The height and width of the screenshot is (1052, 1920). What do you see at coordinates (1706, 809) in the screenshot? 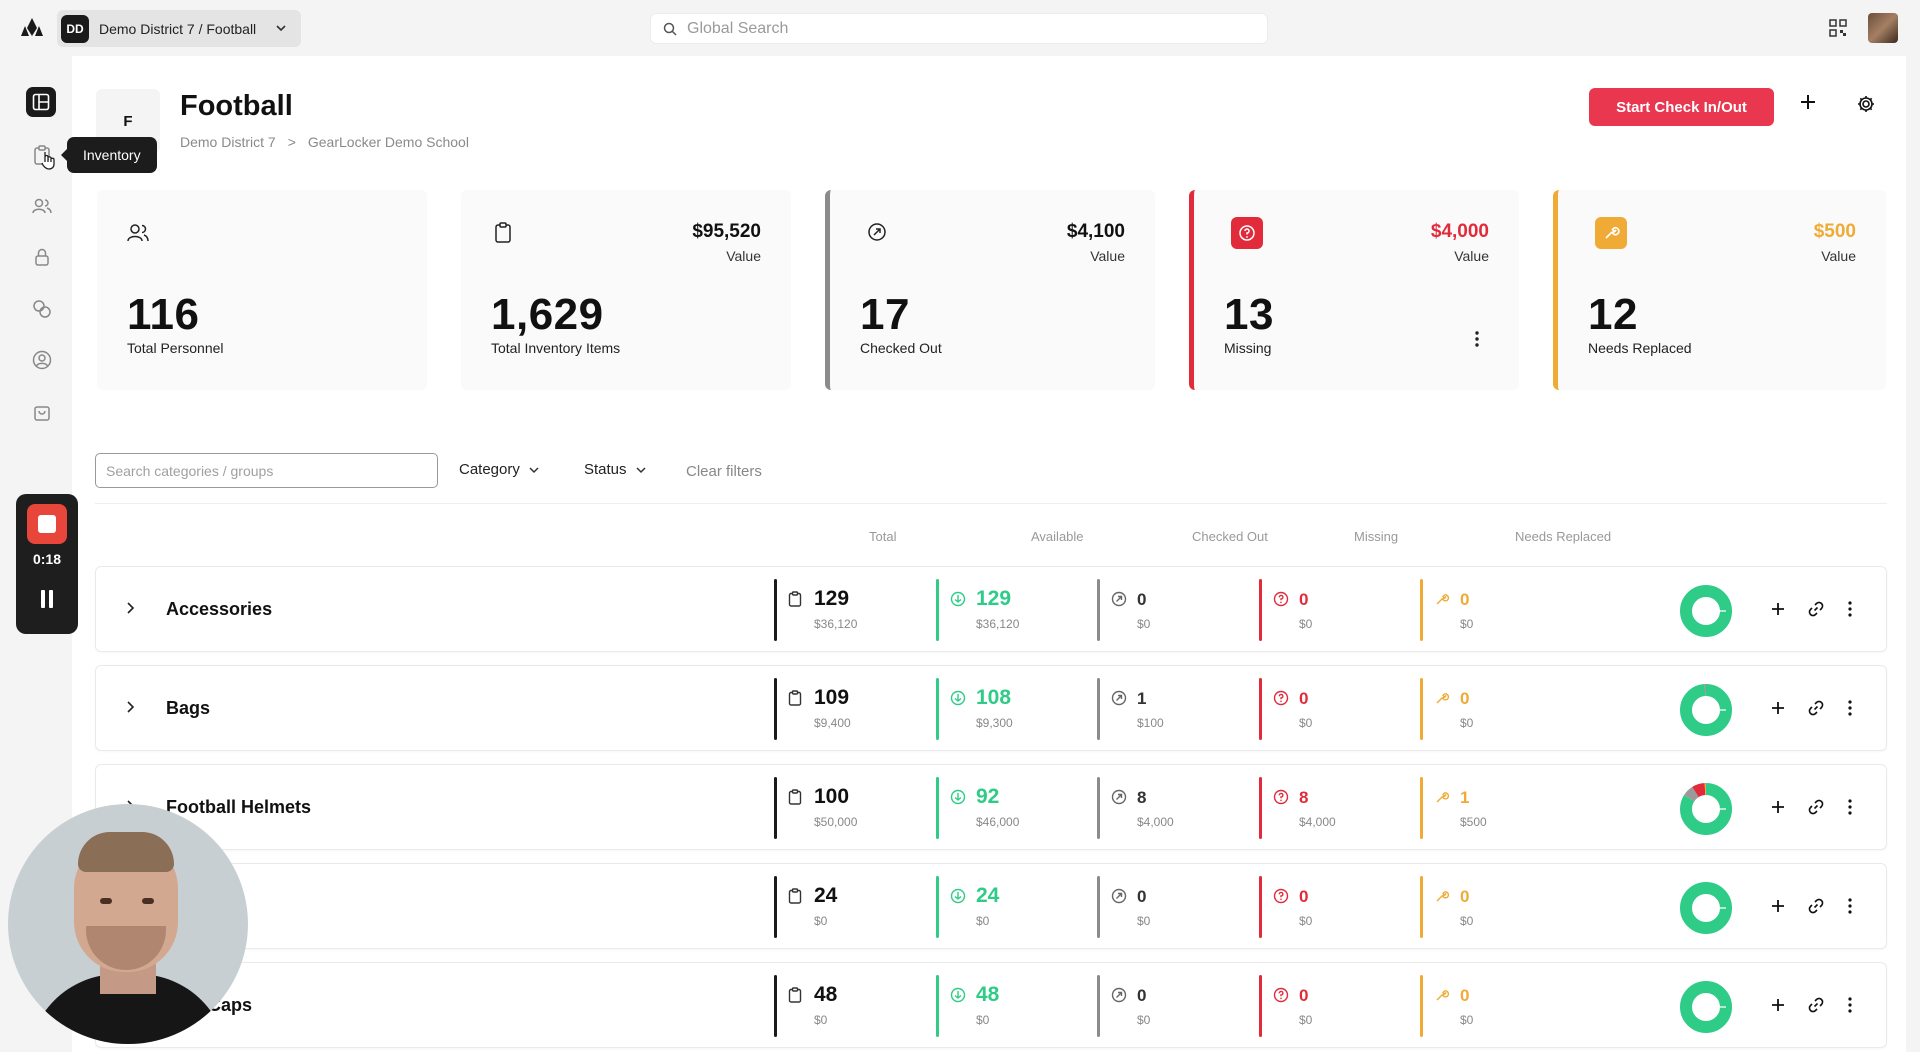
I see `status-donut-chart` at bounding box center [1706, 809].